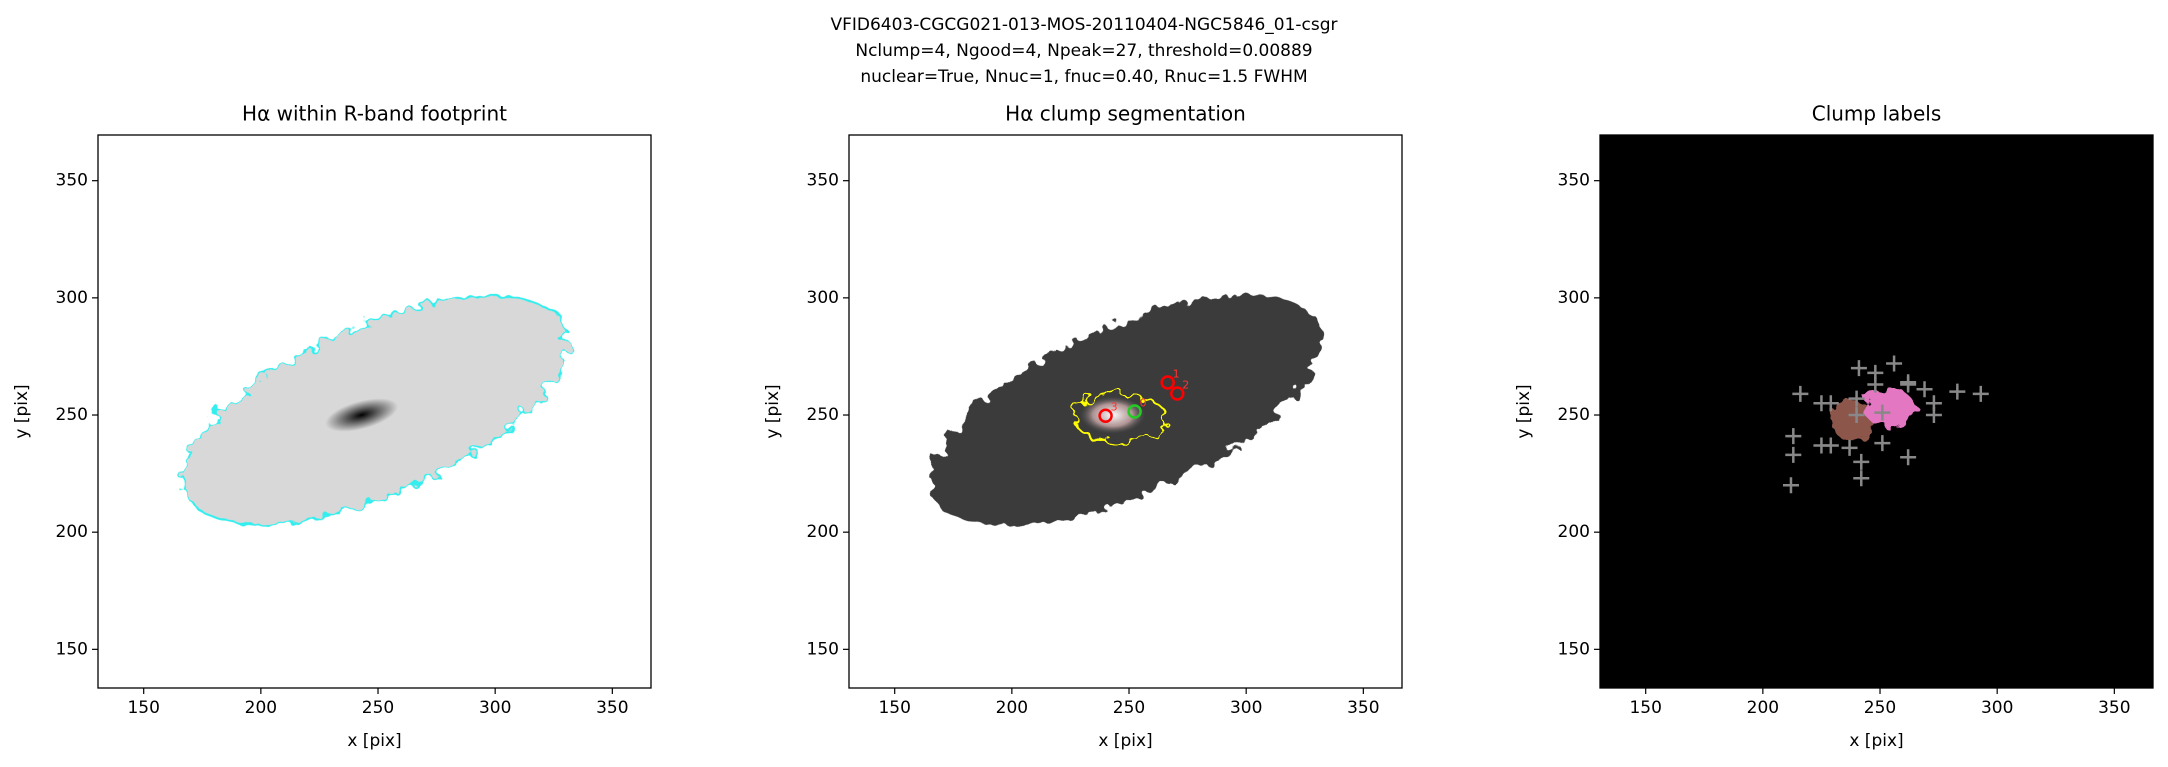  Describe the element at coordinates (362, 415) in the screenshot. I see `galaxy-core` at that location.